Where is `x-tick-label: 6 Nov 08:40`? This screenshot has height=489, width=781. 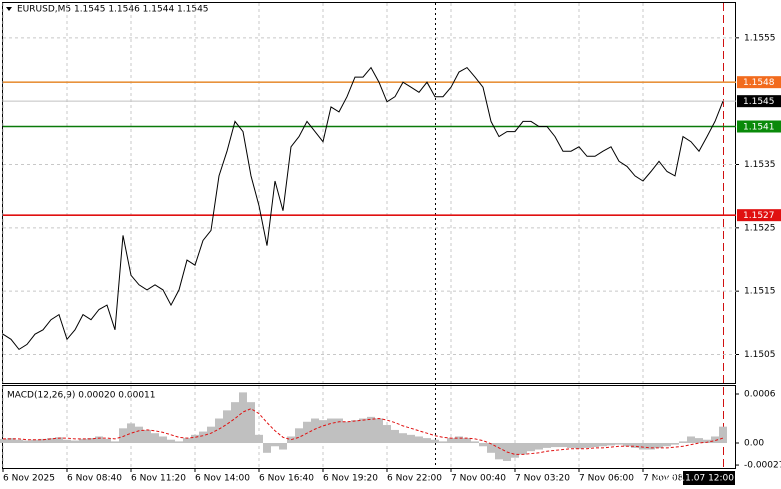 x-tick-label: 6 Nov 08:40 is located at coordinates (94, 479).